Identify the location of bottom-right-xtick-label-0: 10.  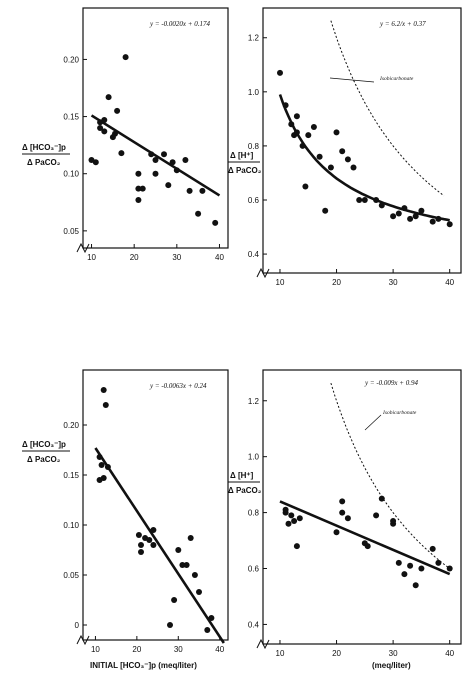
(280, 653).